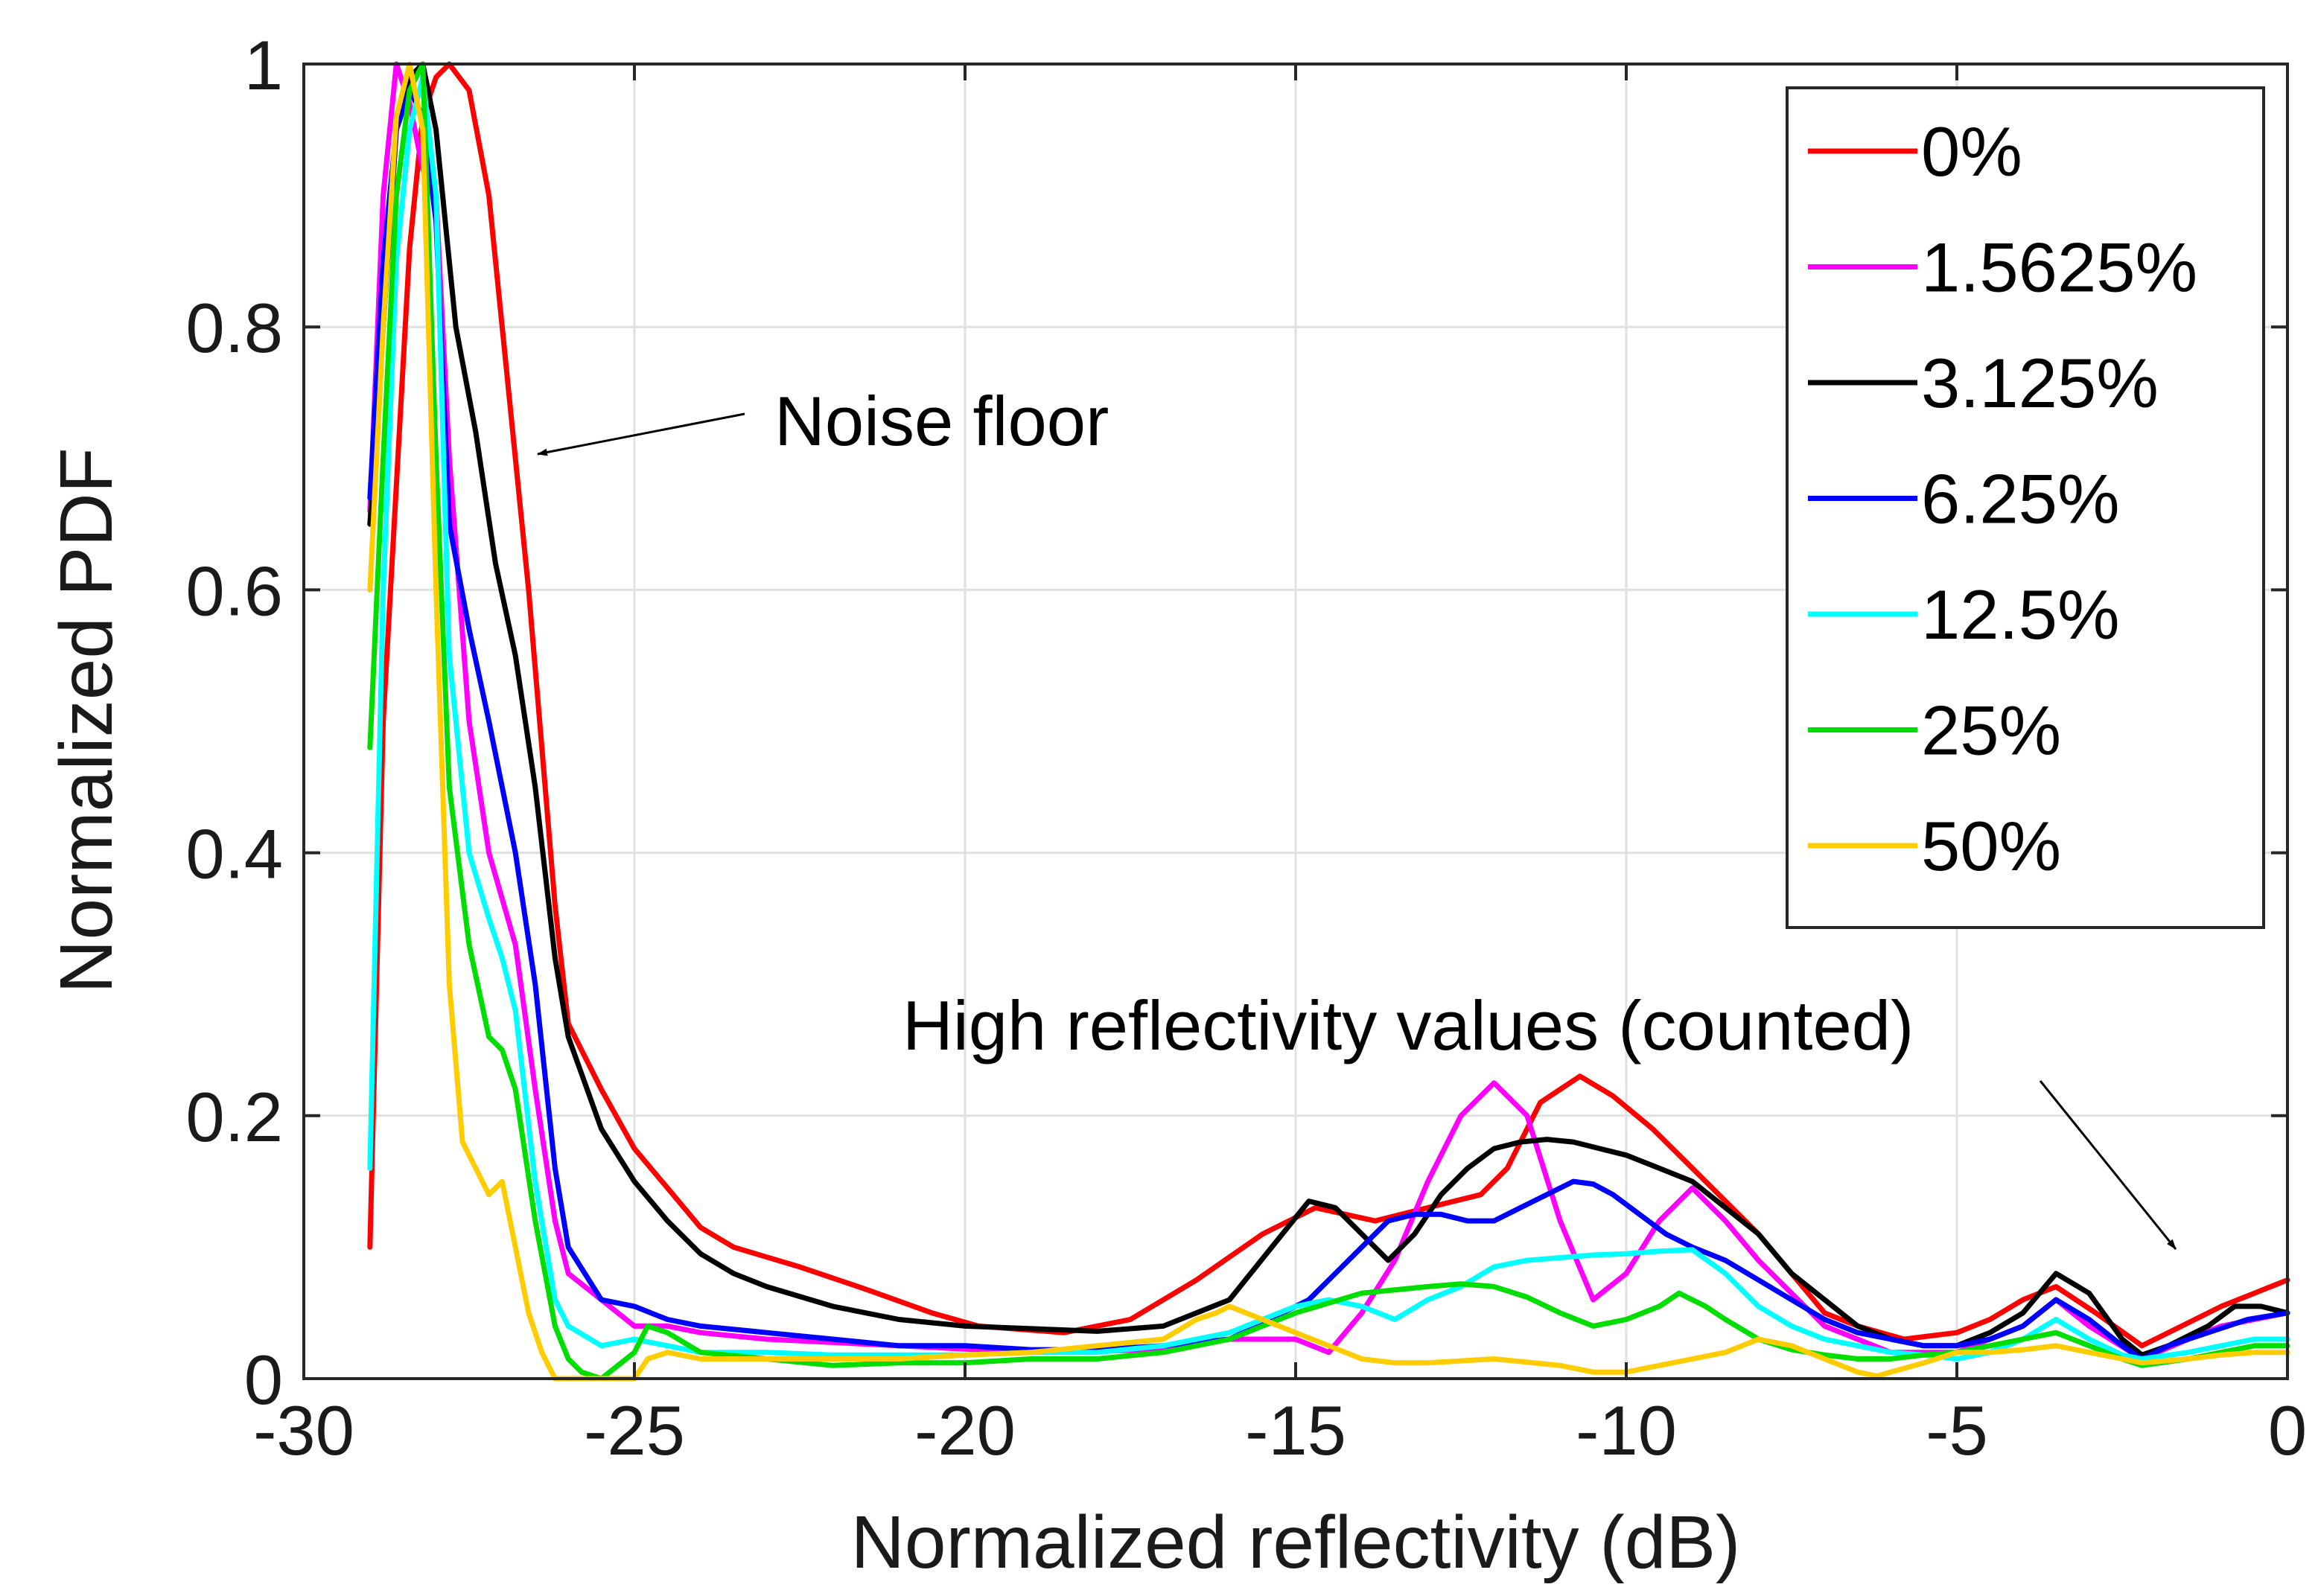 The width and height of the screenshot is (2318, 1596). What do you see at coordinates (2287, 1430) in the screenshot?
I see `x-tick-label: 0` at bounding box center [2287, 1430].